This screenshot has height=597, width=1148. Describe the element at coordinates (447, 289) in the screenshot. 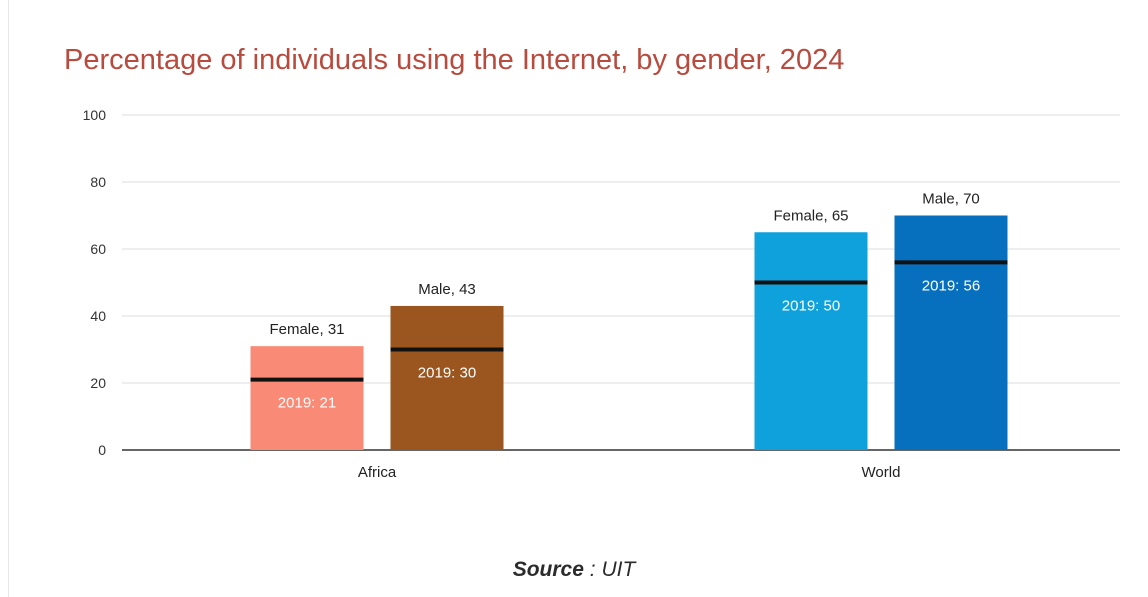

I see `bar-value-label: Male, 43` at that location.